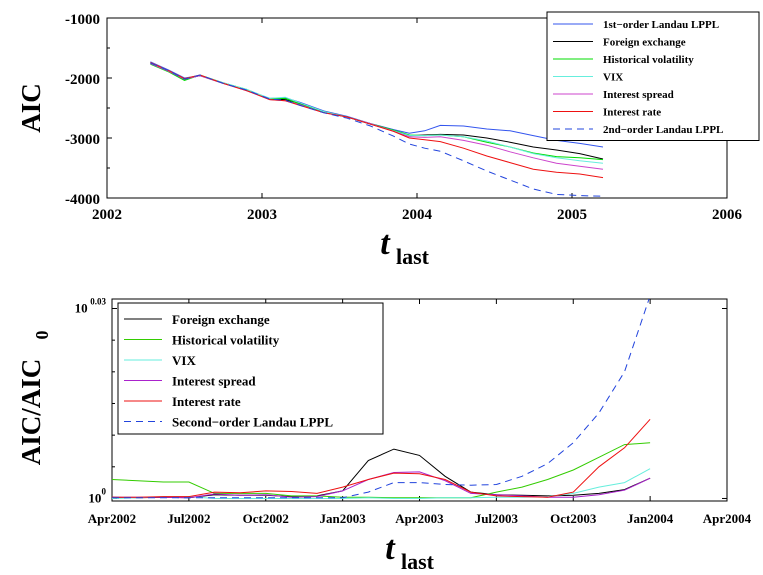 This screenshot has height=575, width=763. Describe the element at coordinates (648, 60) in the screenshot. I see `aic-legend-label-historical-volatility: Historical volatility` at that location.